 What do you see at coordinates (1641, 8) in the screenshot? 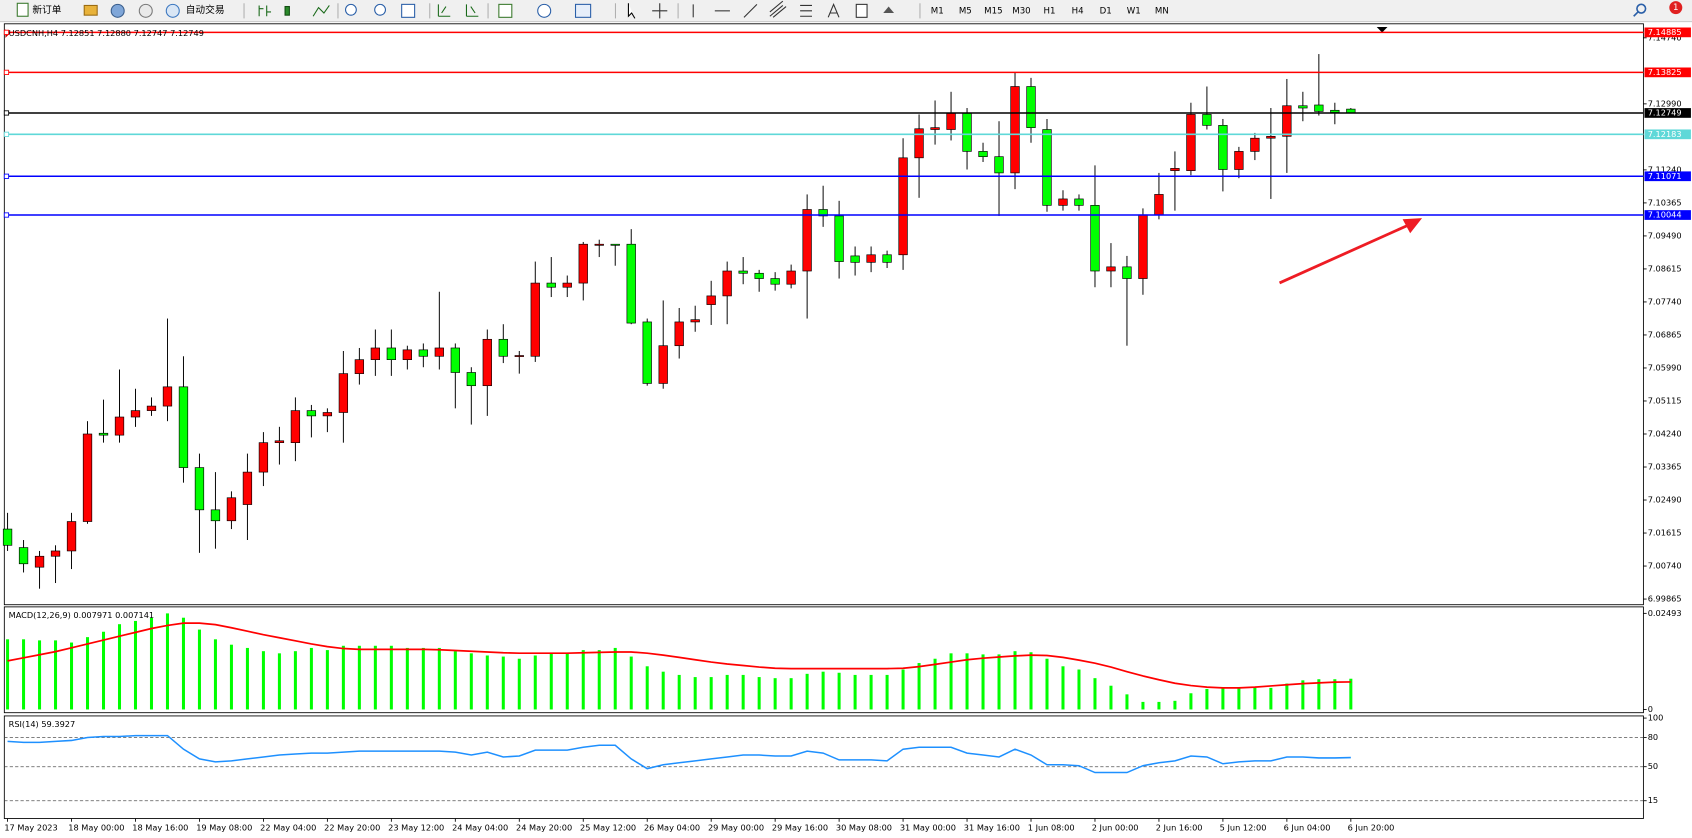
I see `search-icon` at bounding box center [1641, 8].